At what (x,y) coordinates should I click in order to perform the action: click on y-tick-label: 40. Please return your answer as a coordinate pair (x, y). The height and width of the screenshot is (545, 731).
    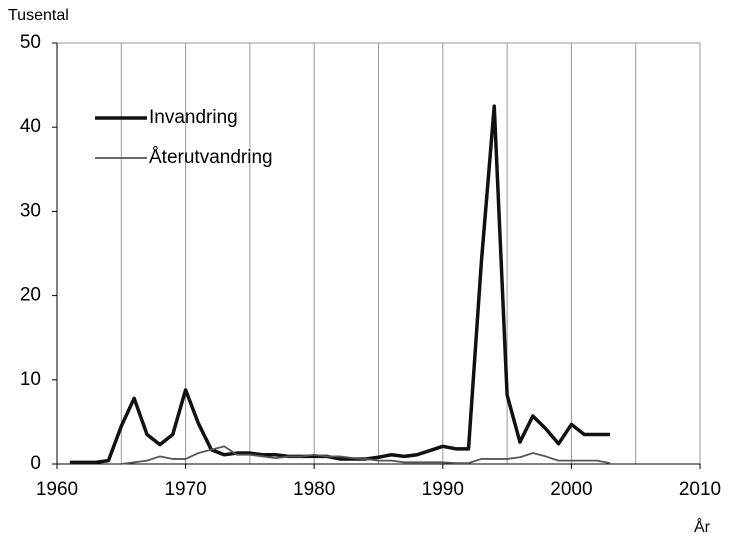
    Looking at the image, I should click on (30, 126).